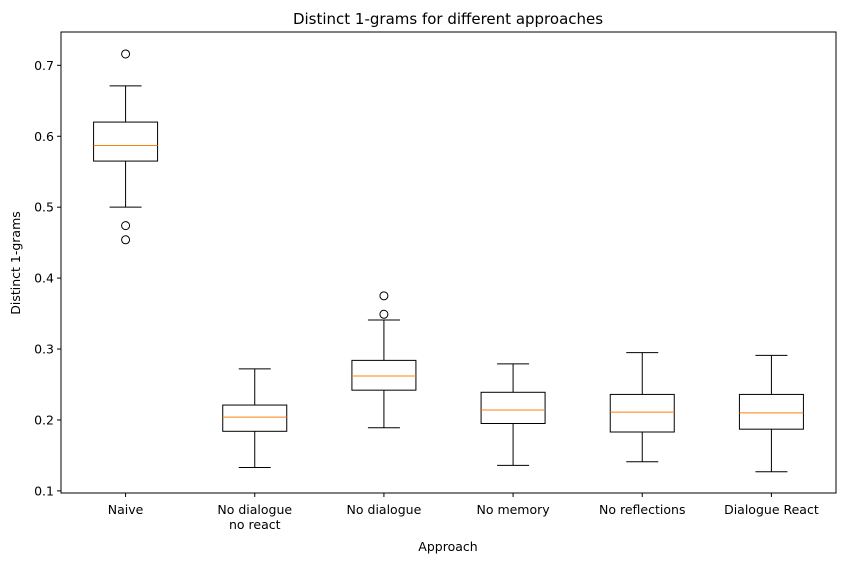 This screenshot has width=846, height=563. What do you see at coordinates (44, 278) in the screenshot?
I see `y-tick-label: 0.4` at bounding box center [44, 278].